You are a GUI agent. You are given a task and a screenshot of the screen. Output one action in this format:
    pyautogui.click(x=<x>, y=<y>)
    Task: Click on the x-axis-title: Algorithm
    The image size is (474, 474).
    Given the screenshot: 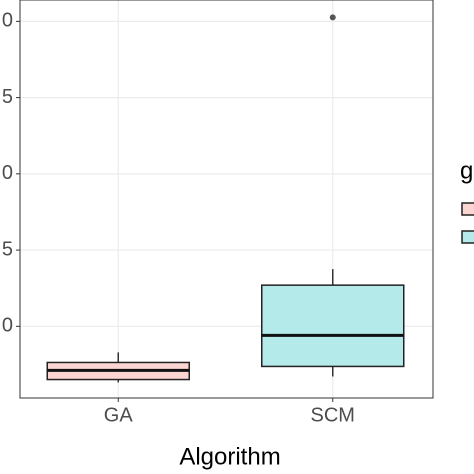 What is the action you would take?
    pyautogui.click(x=229, y=456)
    